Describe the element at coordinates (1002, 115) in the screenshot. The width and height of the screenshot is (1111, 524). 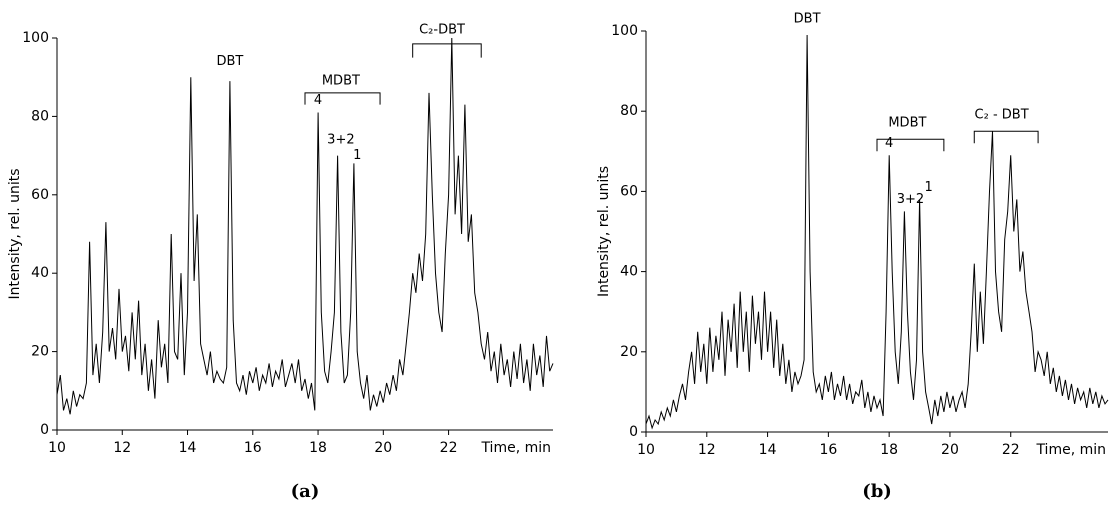
I see `peak-annotation: C₂ - DBT` at that location.